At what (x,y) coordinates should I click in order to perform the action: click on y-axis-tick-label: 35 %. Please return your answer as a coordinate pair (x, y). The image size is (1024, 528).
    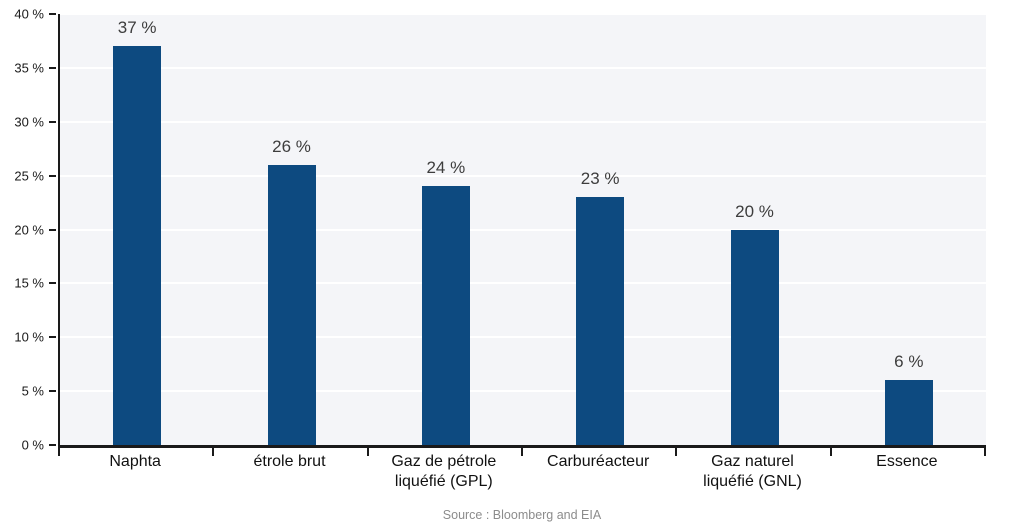
    Looking at the image, I should click on (29, 68).